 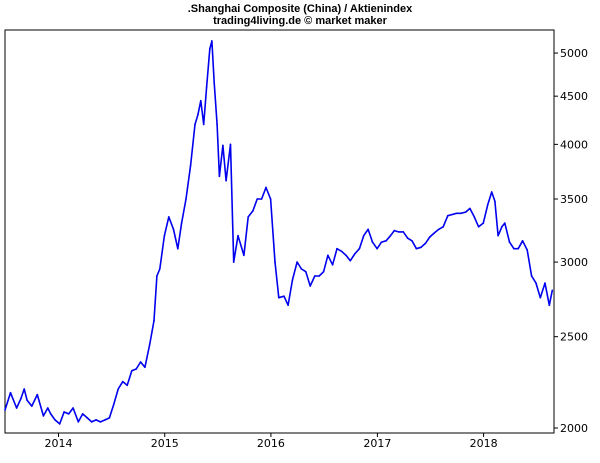 I want to click on x-tick-label: 2016, so click(x=271, y=443).